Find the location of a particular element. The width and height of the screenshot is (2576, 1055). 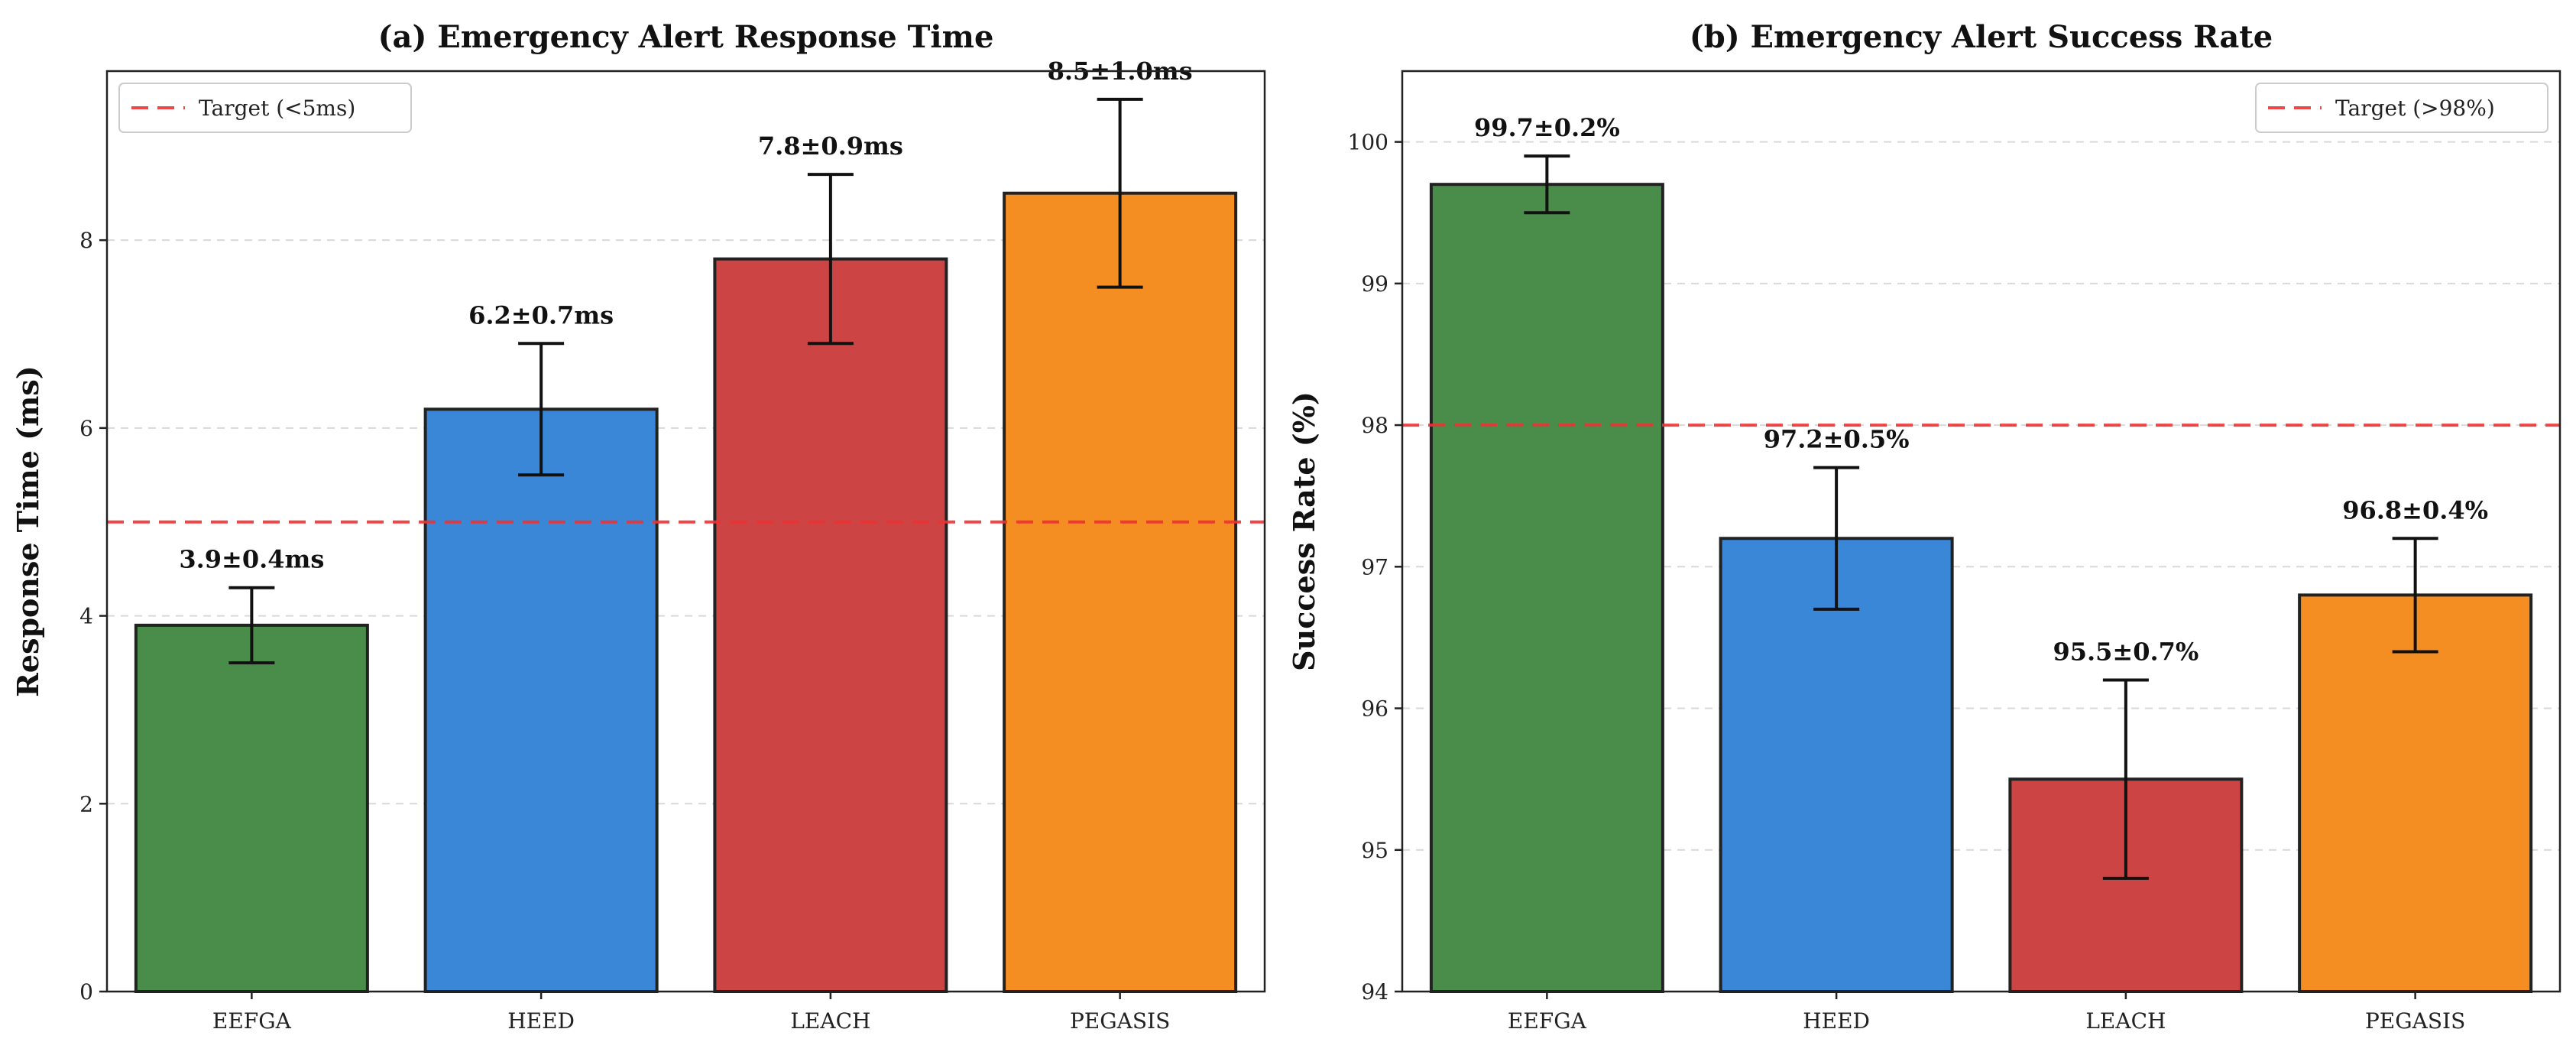

chart-b-xtick-label-leach: LEACH is located at coordinates (2125, 1021).